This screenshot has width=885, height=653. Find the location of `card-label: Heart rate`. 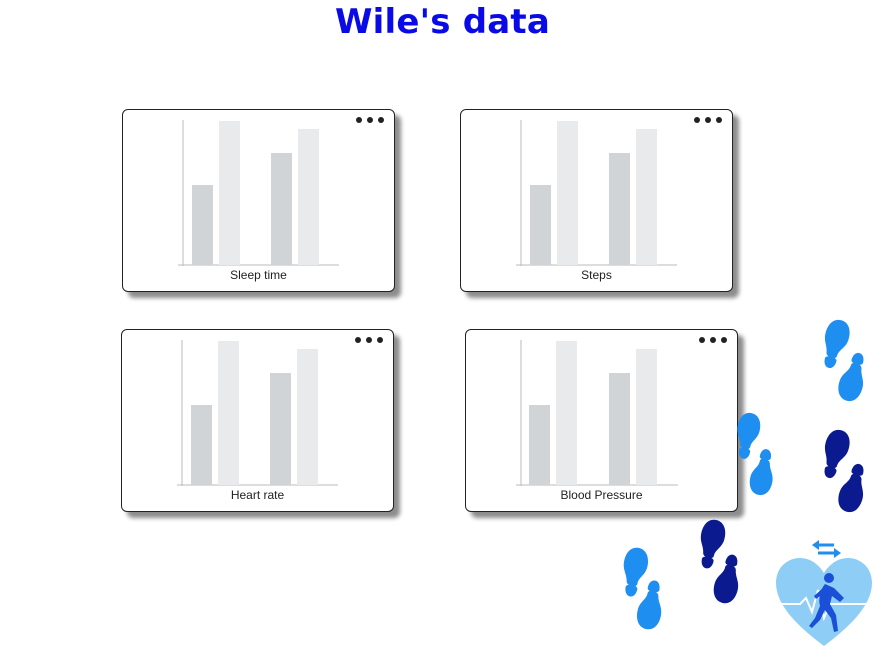

card-label: Heart rate is located at coordinates (257, 495).